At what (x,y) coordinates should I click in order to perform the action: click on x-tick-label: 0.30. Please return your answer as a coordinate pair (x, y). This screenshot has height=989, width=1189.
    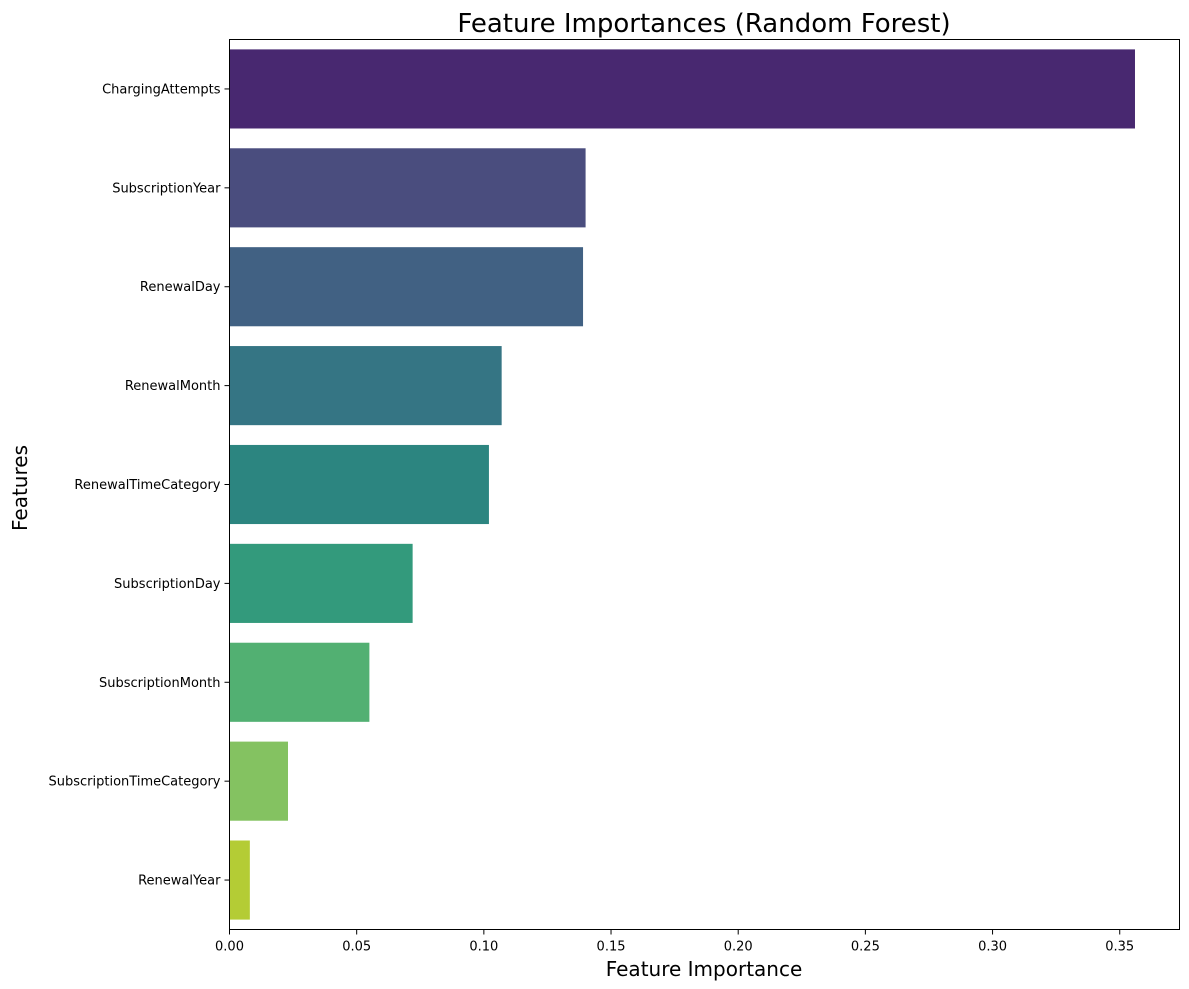
    Looking at the image, I should click on (992, 947).